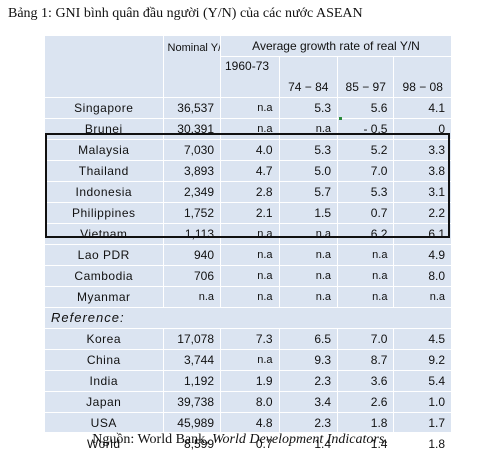 The image size is (480, 467). I want to click on growth-rate-value: 1.7, so click(422, 423).